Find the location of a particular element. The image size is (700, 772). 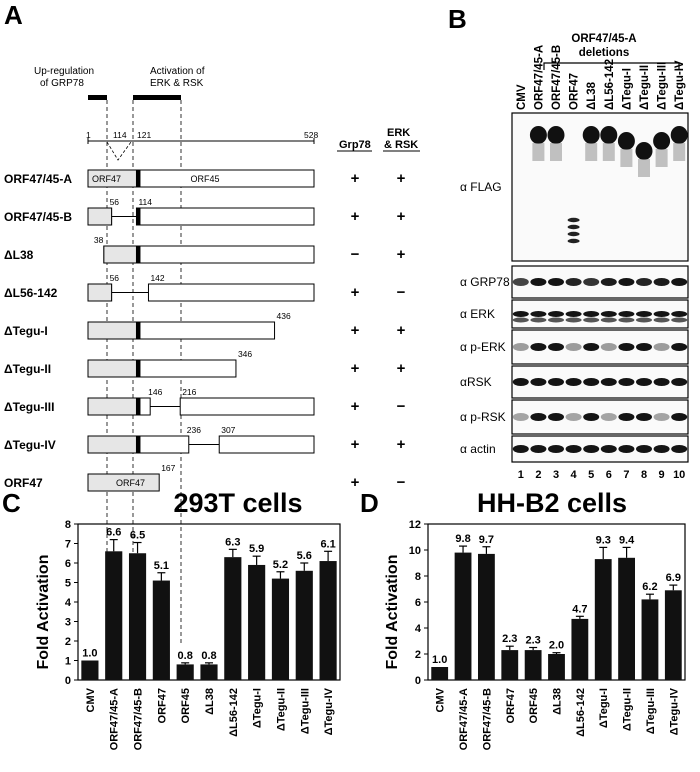

x-tick-label: ΔTegu-III is located at coordinates (305, 711).